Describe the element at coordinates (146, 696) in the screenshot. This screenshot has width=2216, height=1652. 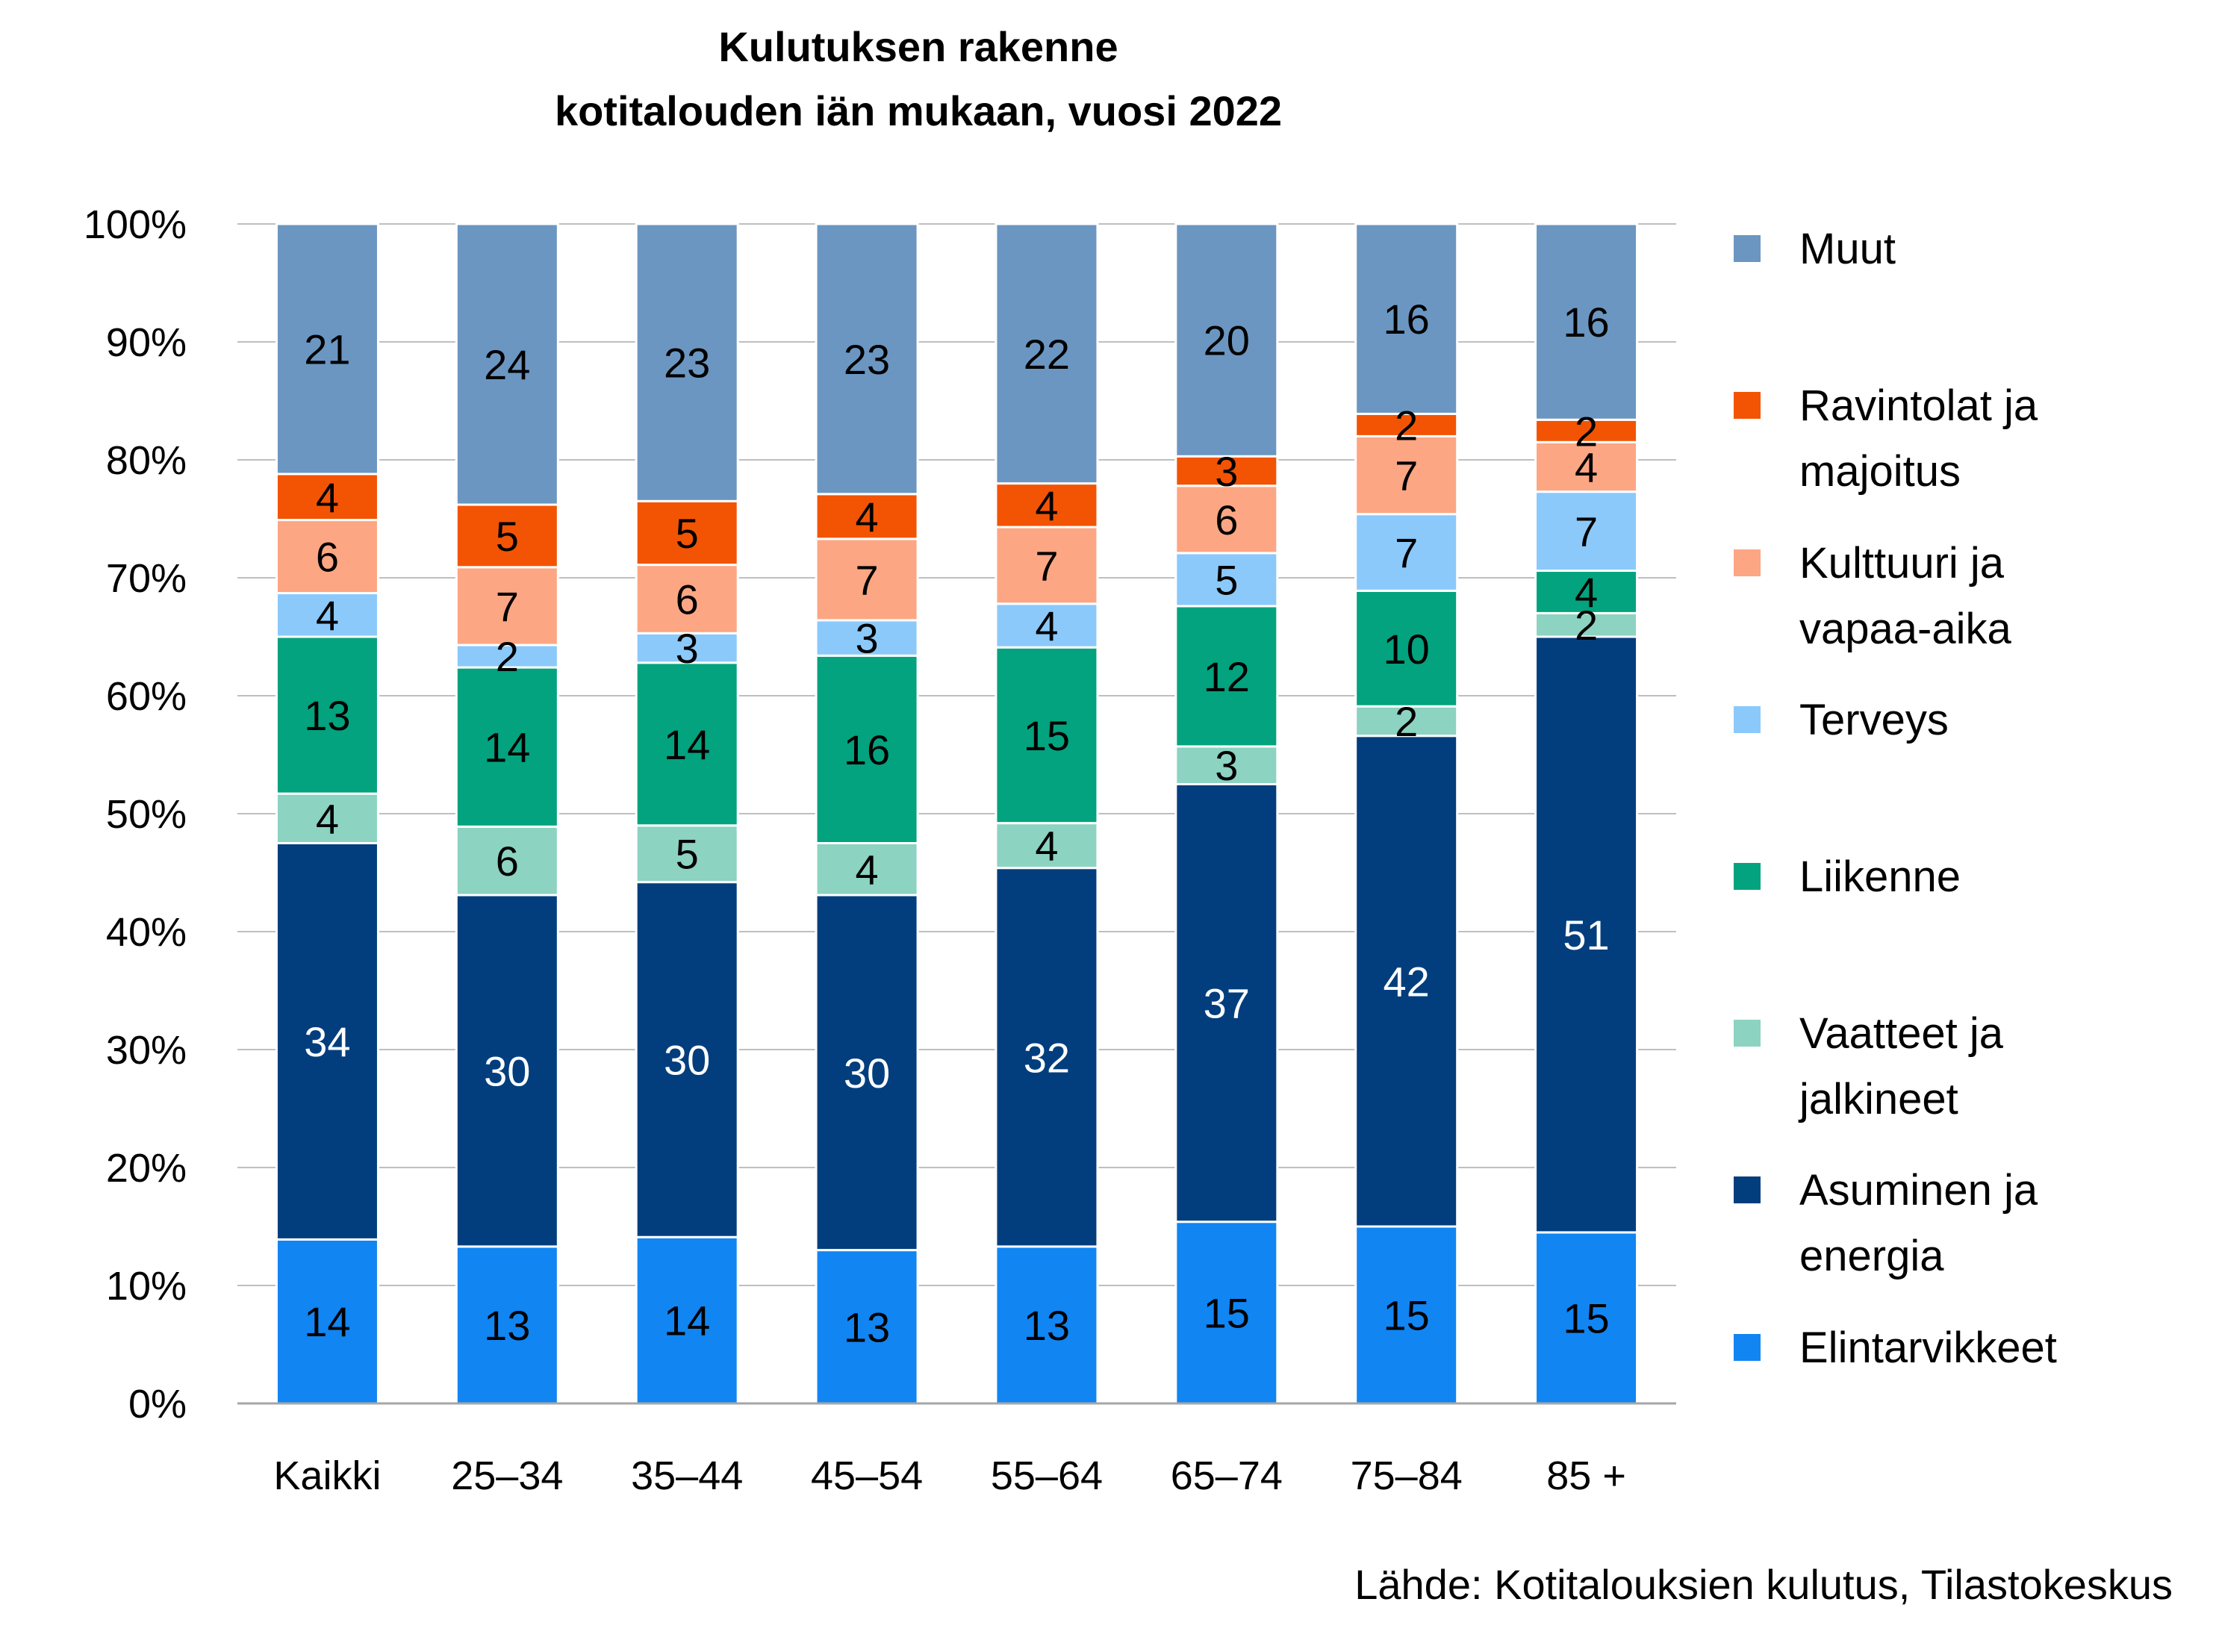
I see `y-tick-label: 60%` at that location.